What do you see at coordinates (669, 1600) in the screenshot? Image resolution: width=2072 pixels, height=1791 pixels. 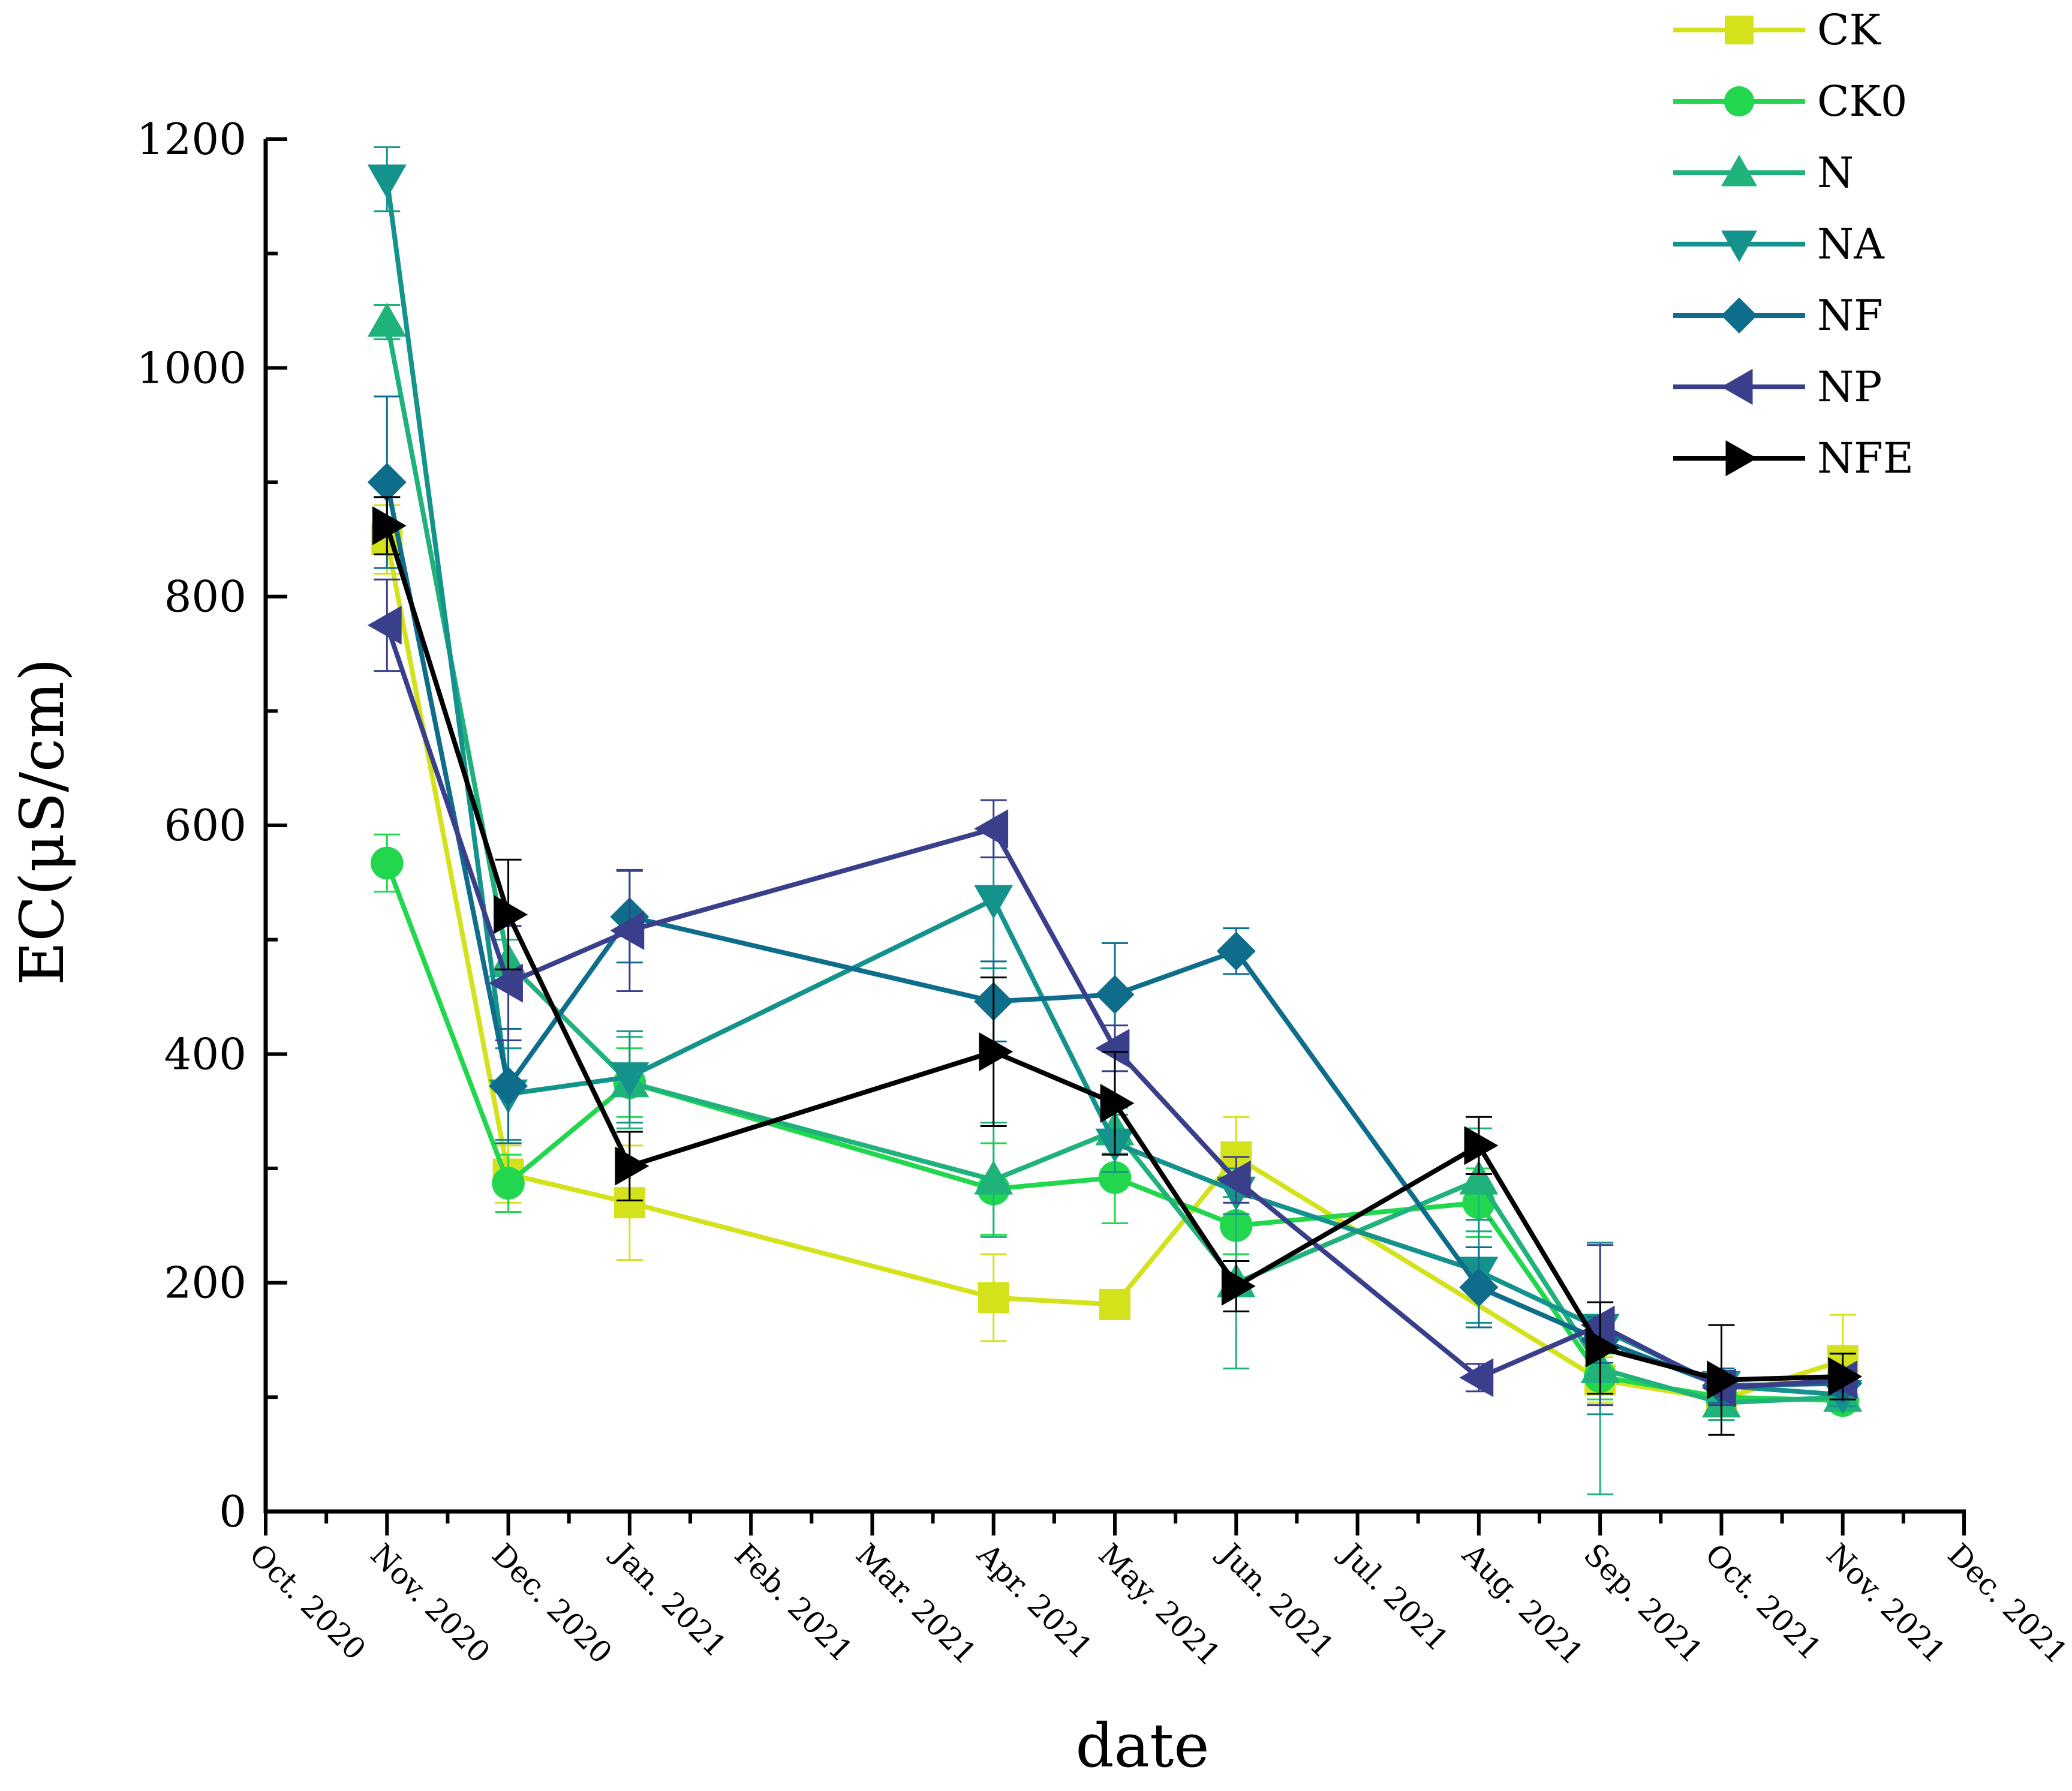 I see `x-tick-label: Jan. 2021` at bounding box center [669, 1600].